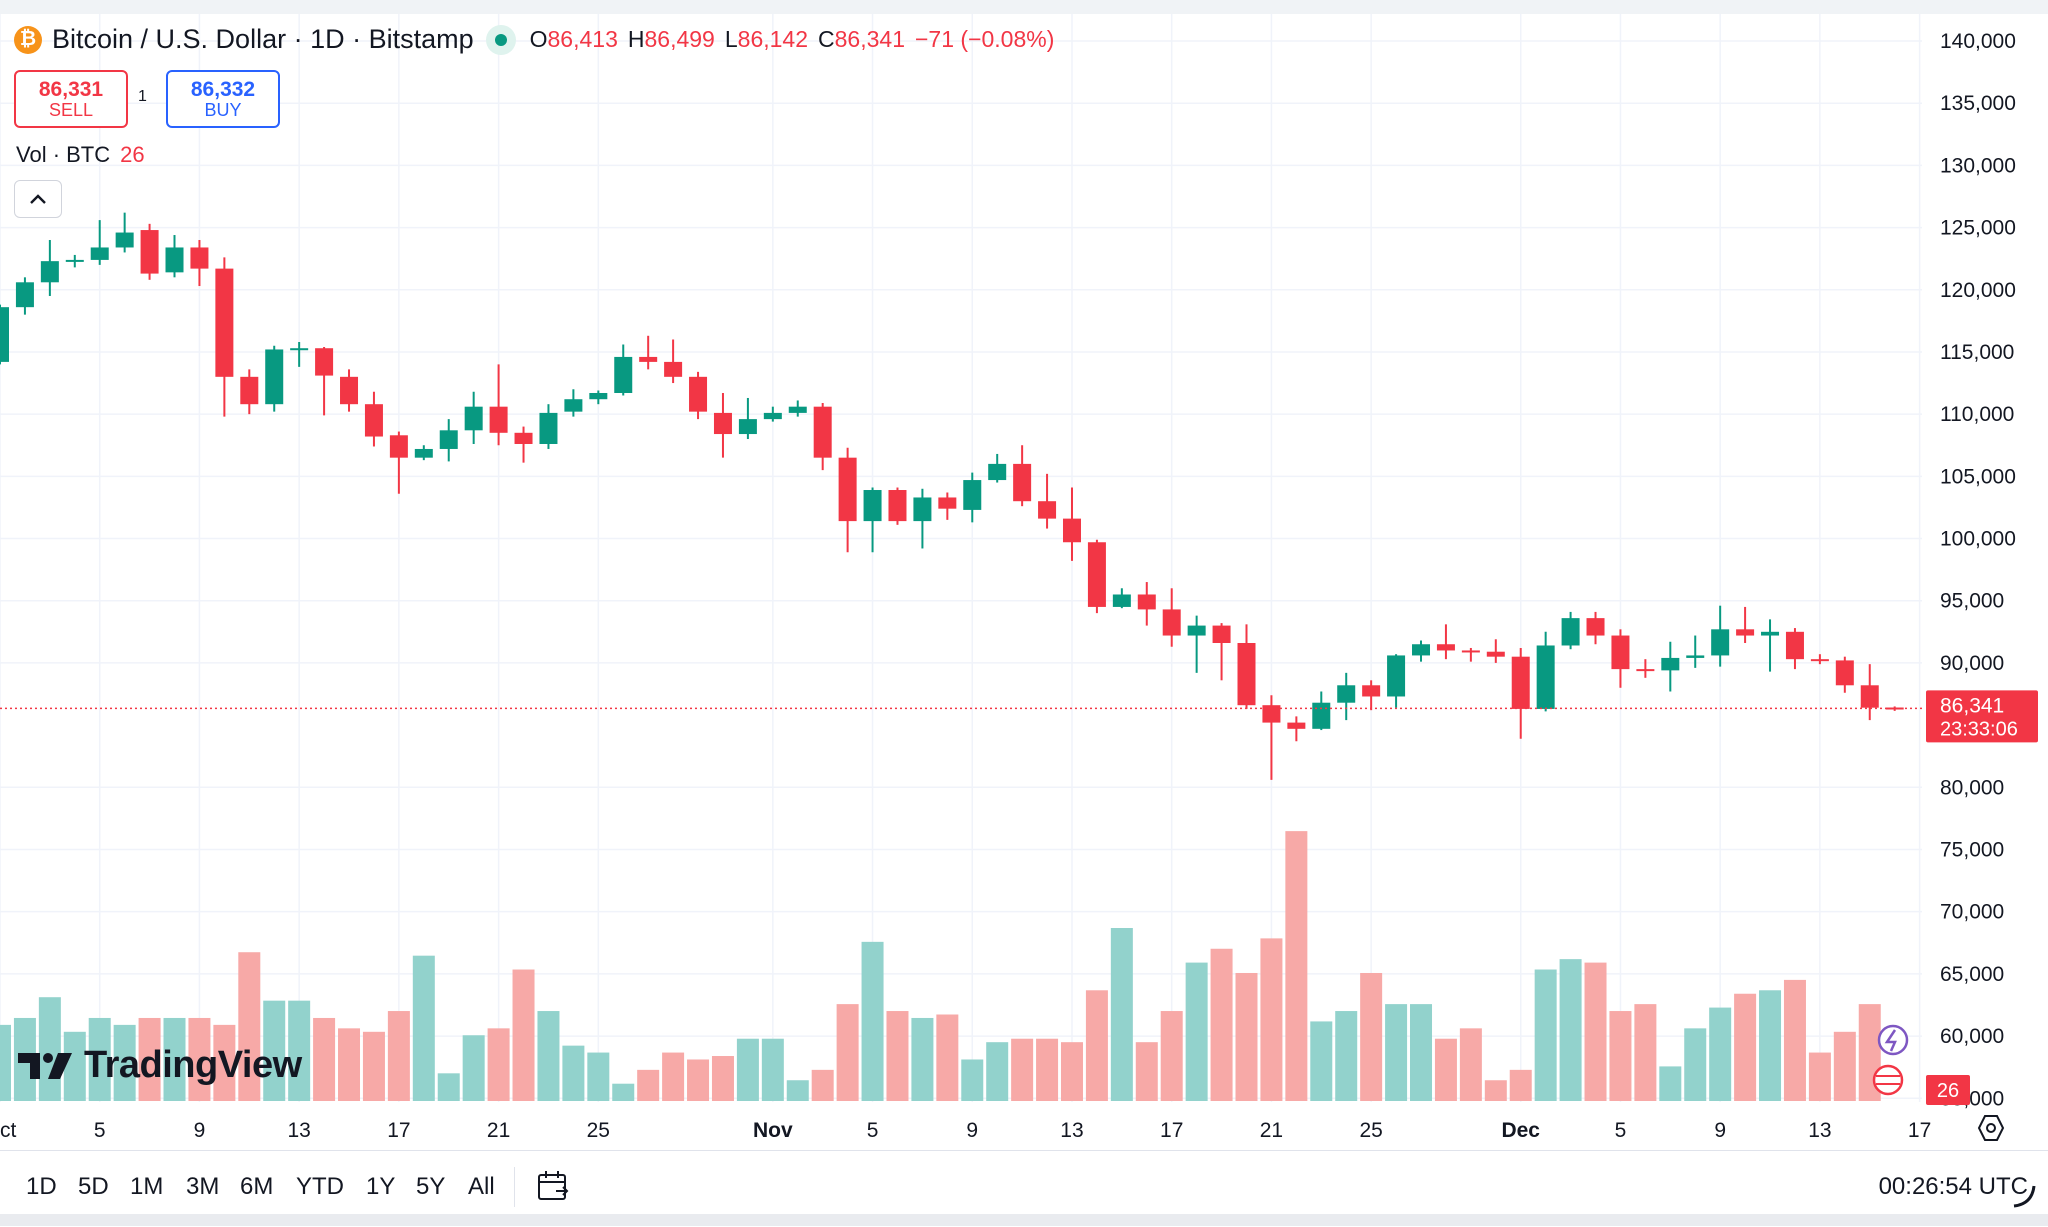 The width and height of the screenshot is (2048, 1227). I want to click on time-tick-label: 25, so click(598, 1130).